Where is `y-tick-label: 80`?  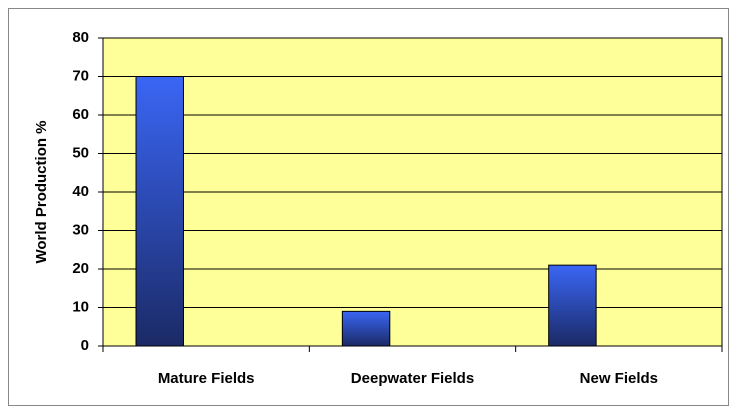 y-tick-label: 80 is located at coordinates (80, 37).